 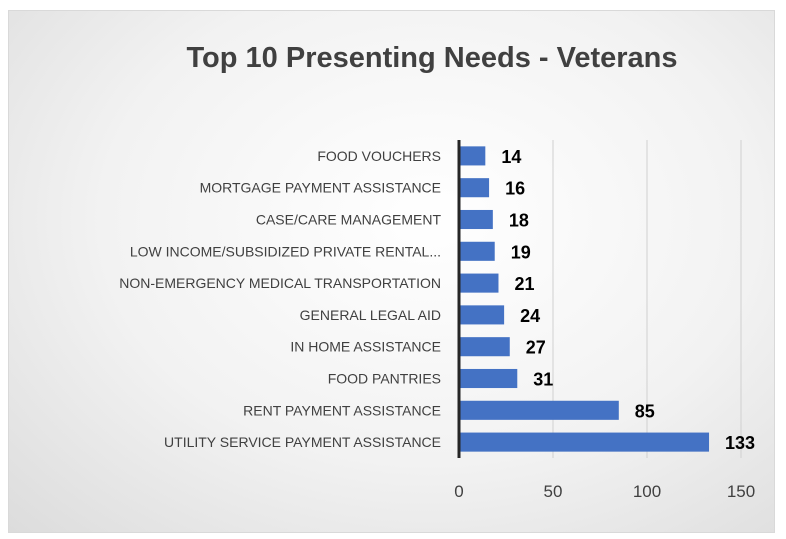 What do you see at coordinates (379, 156) in the screenshot?
I see `category-label: FOOD VOUCHERS` at bounding box center [379, 156].